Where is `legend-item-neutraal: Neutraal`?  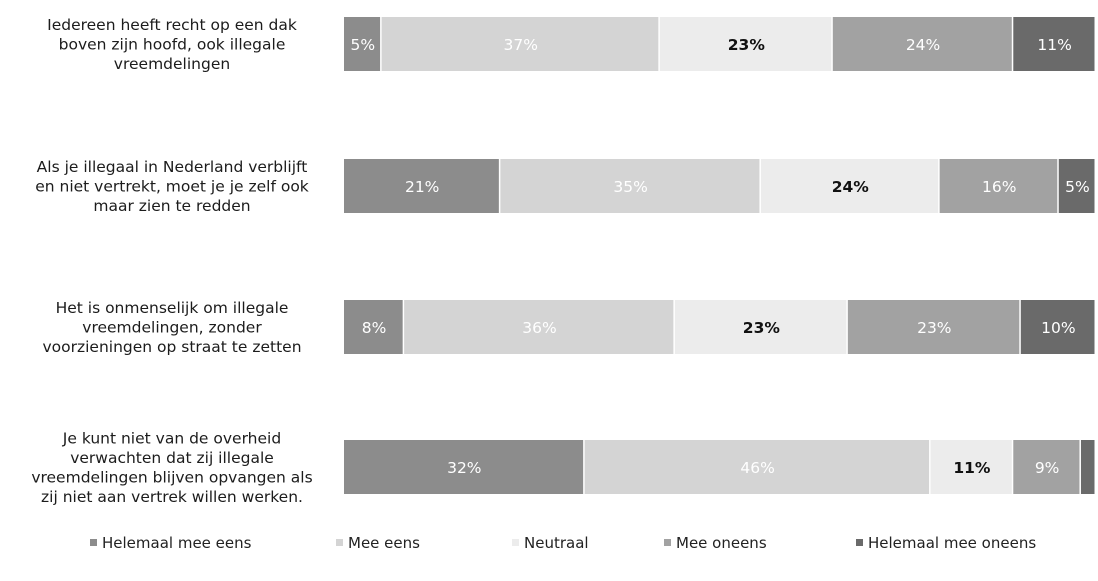
legend-item-neutraal: Neutraal is located at coordinates (550, 543).